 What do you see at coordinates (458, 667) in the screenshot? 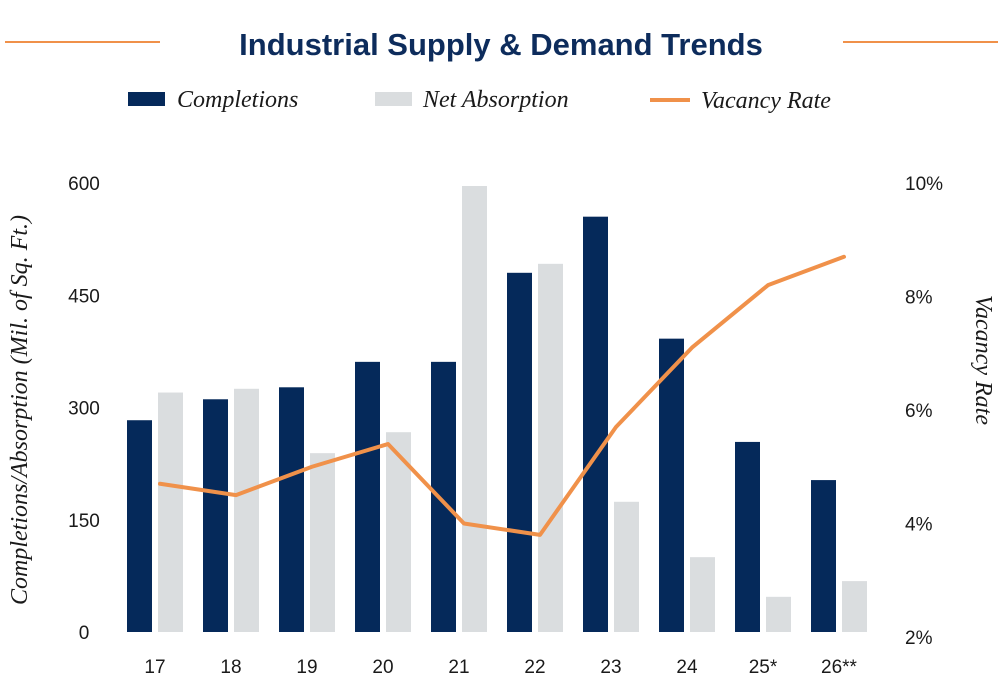
I see `x-tick-label: 21` at bounding box center [458, 667].